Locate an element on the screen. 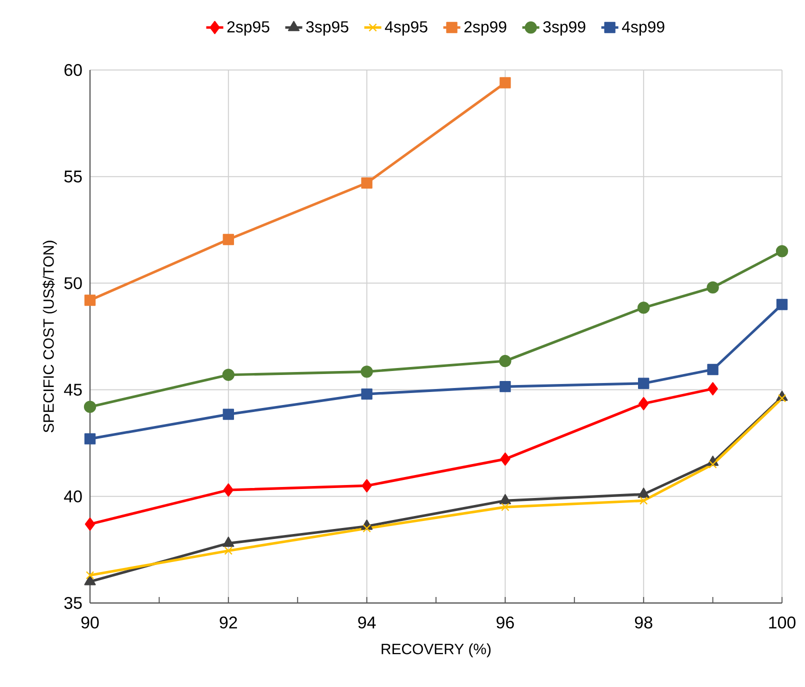 This screenshot has height=687, width=805. x-tick-label: 94 is located at coordinates (367, 622).